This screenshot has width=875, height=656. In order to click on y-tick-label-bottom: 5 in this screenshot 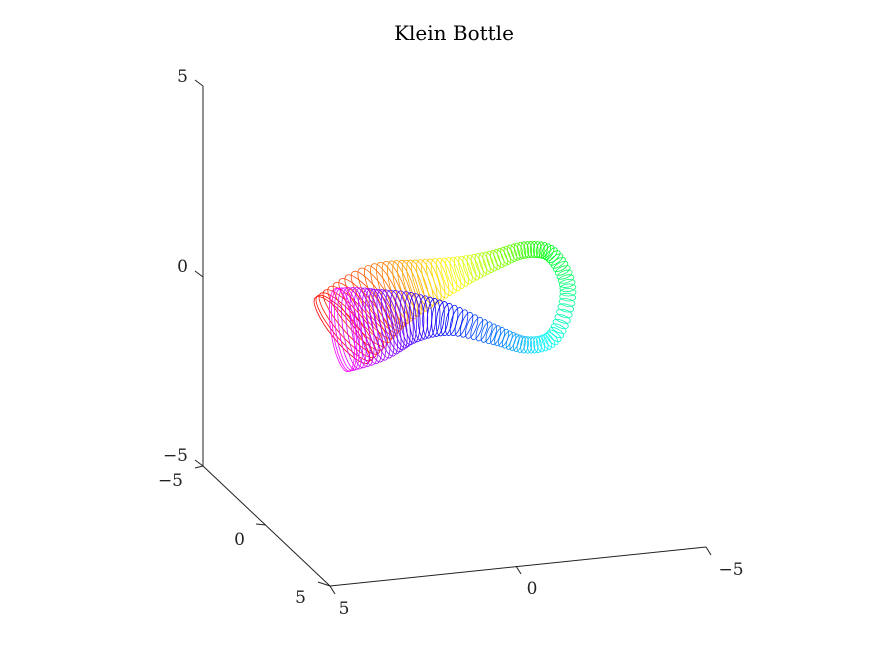, I will do `click(300, 598)`.